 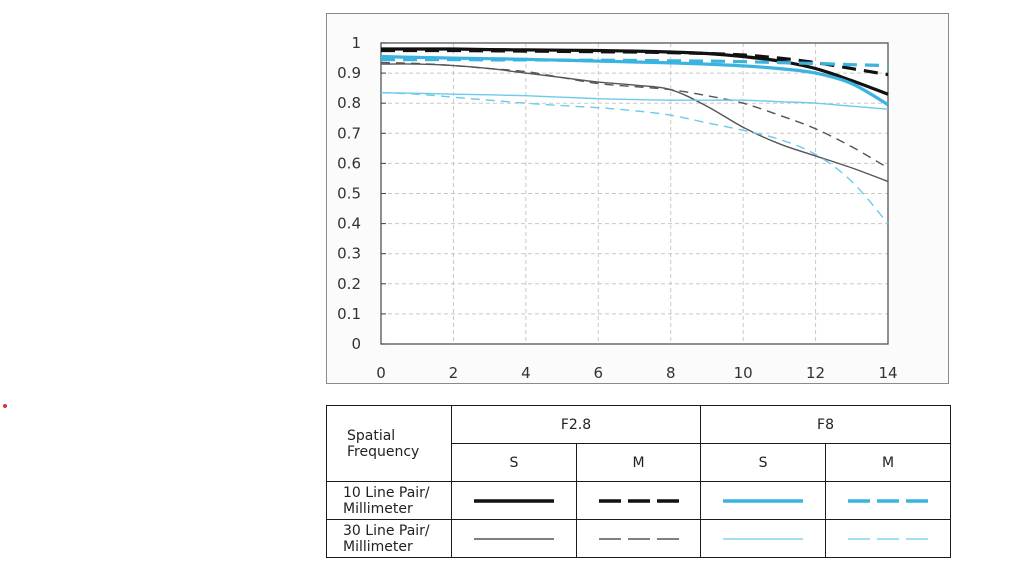 What do you see at coordinates (349, 254) in the screenshot?
I see `y-tick-label: 0.3` at bounding box center [349, 254].